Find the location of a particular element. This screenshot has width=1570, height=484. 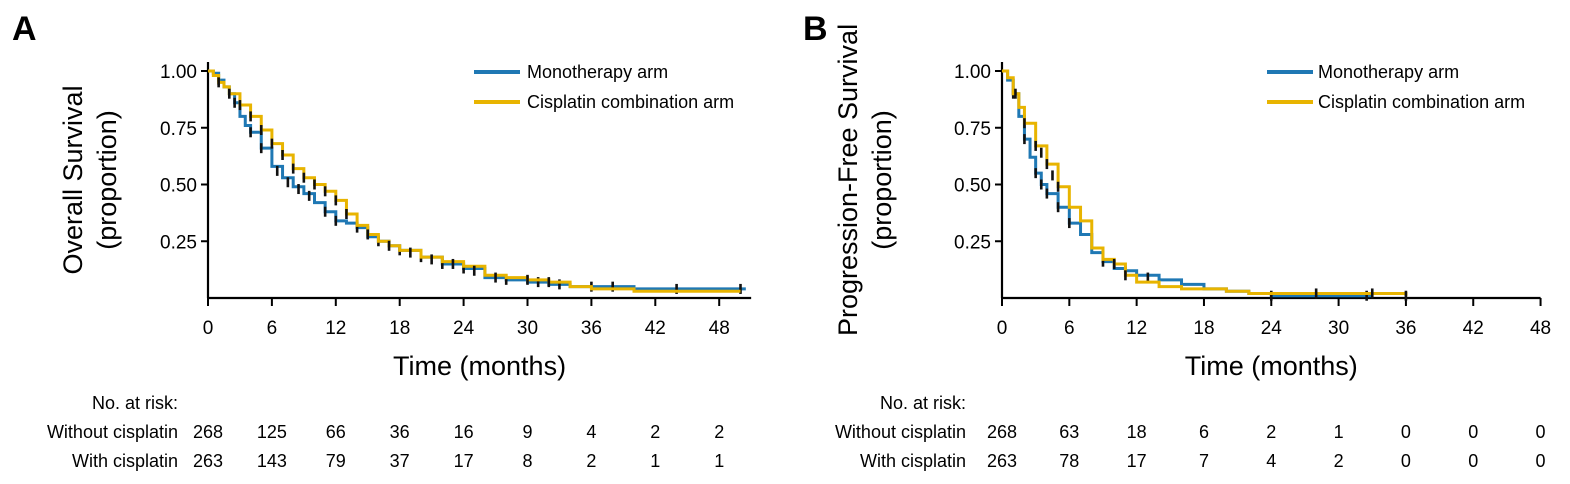

risk-value: 125 is located at coordinates (272, 432).